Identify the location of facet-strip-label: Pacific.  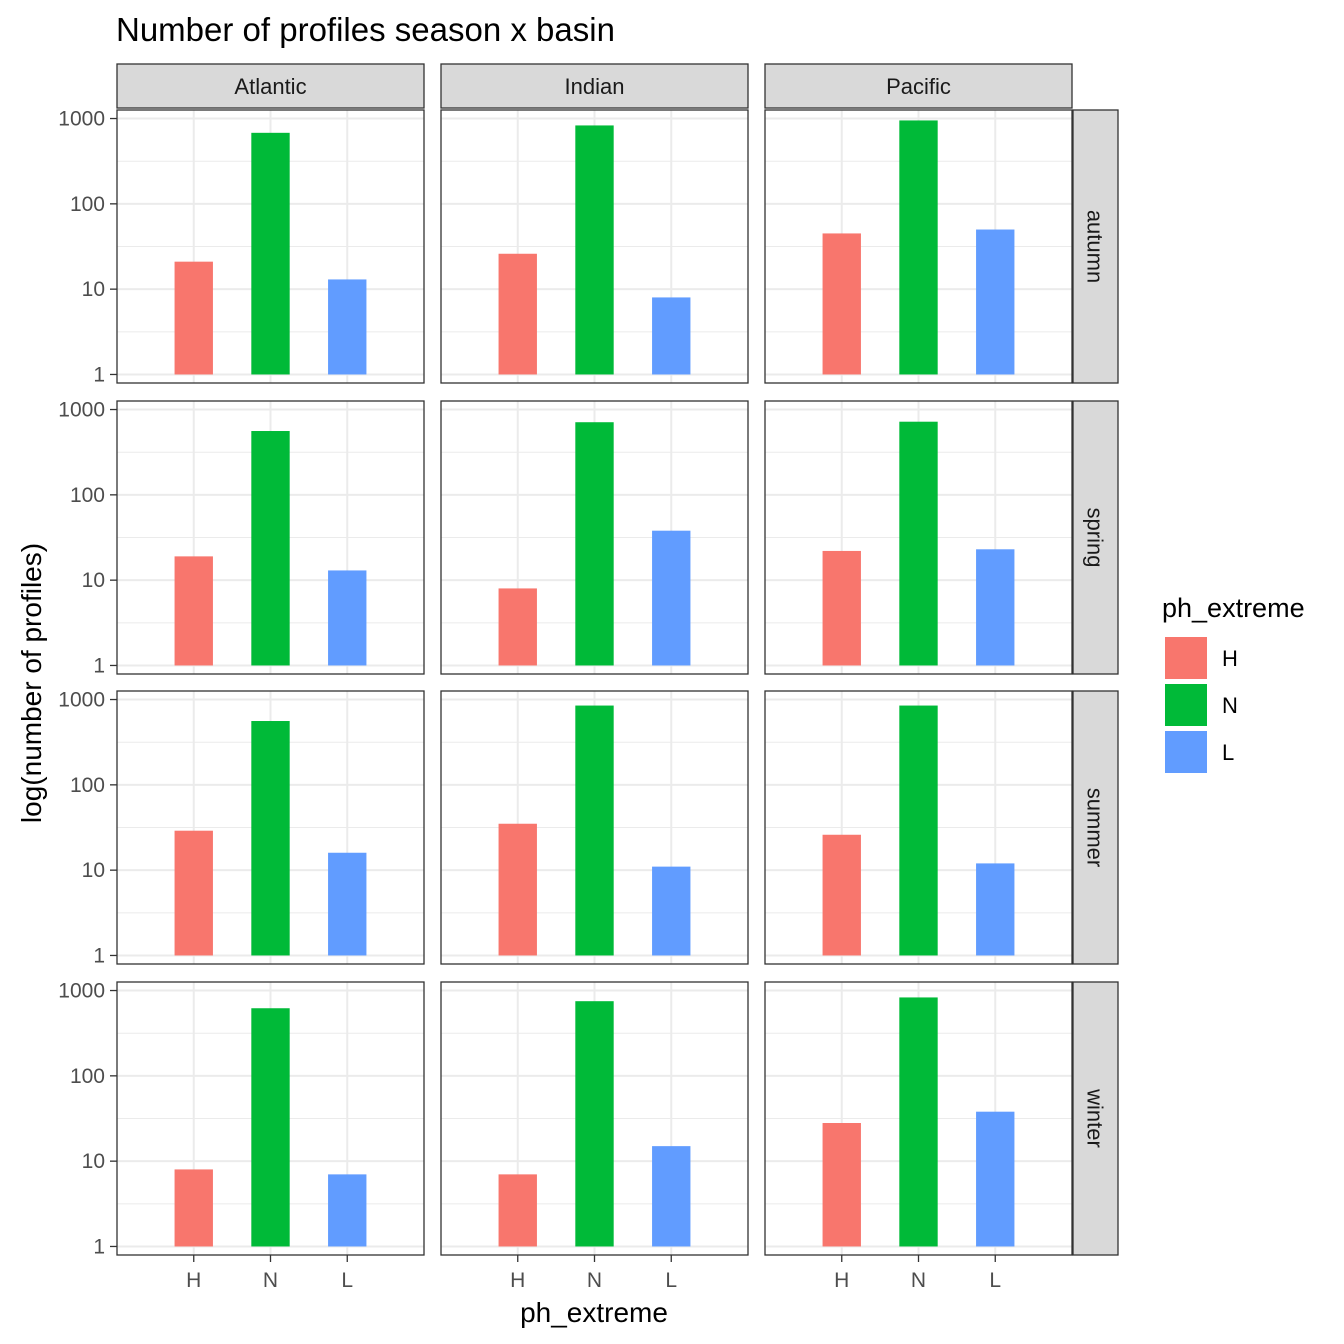
(918, 86).